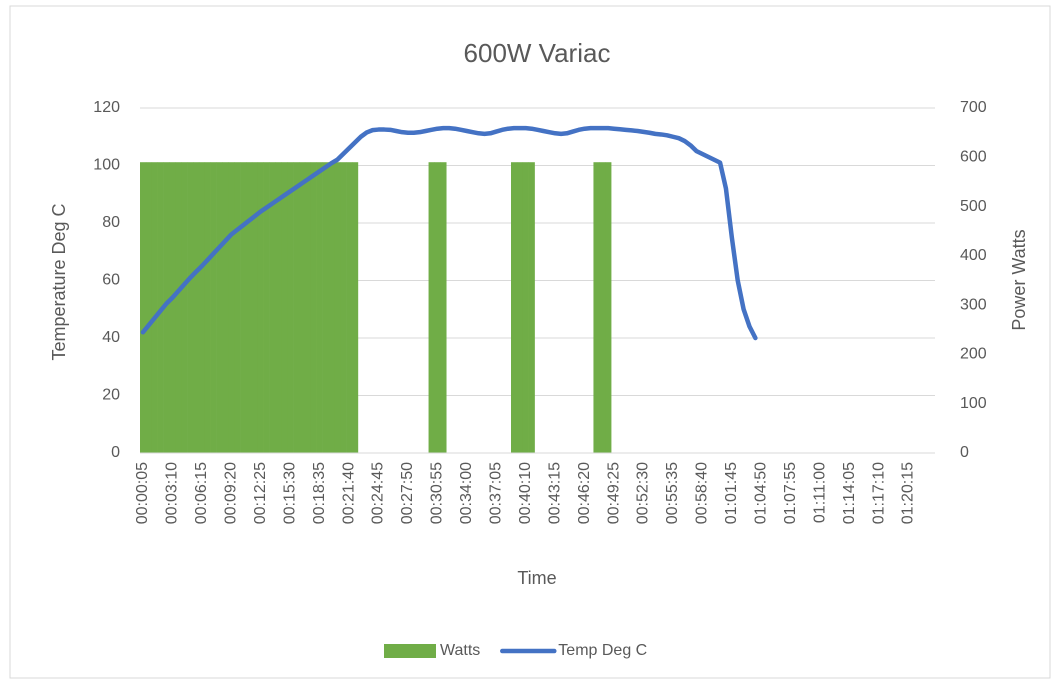 This screenshot has width=1056, height=684. What do you see at coordinates (908, 493) in the screenshot?
I see `x-tick-label: 01:20:15` at bounding box center [908, 493].